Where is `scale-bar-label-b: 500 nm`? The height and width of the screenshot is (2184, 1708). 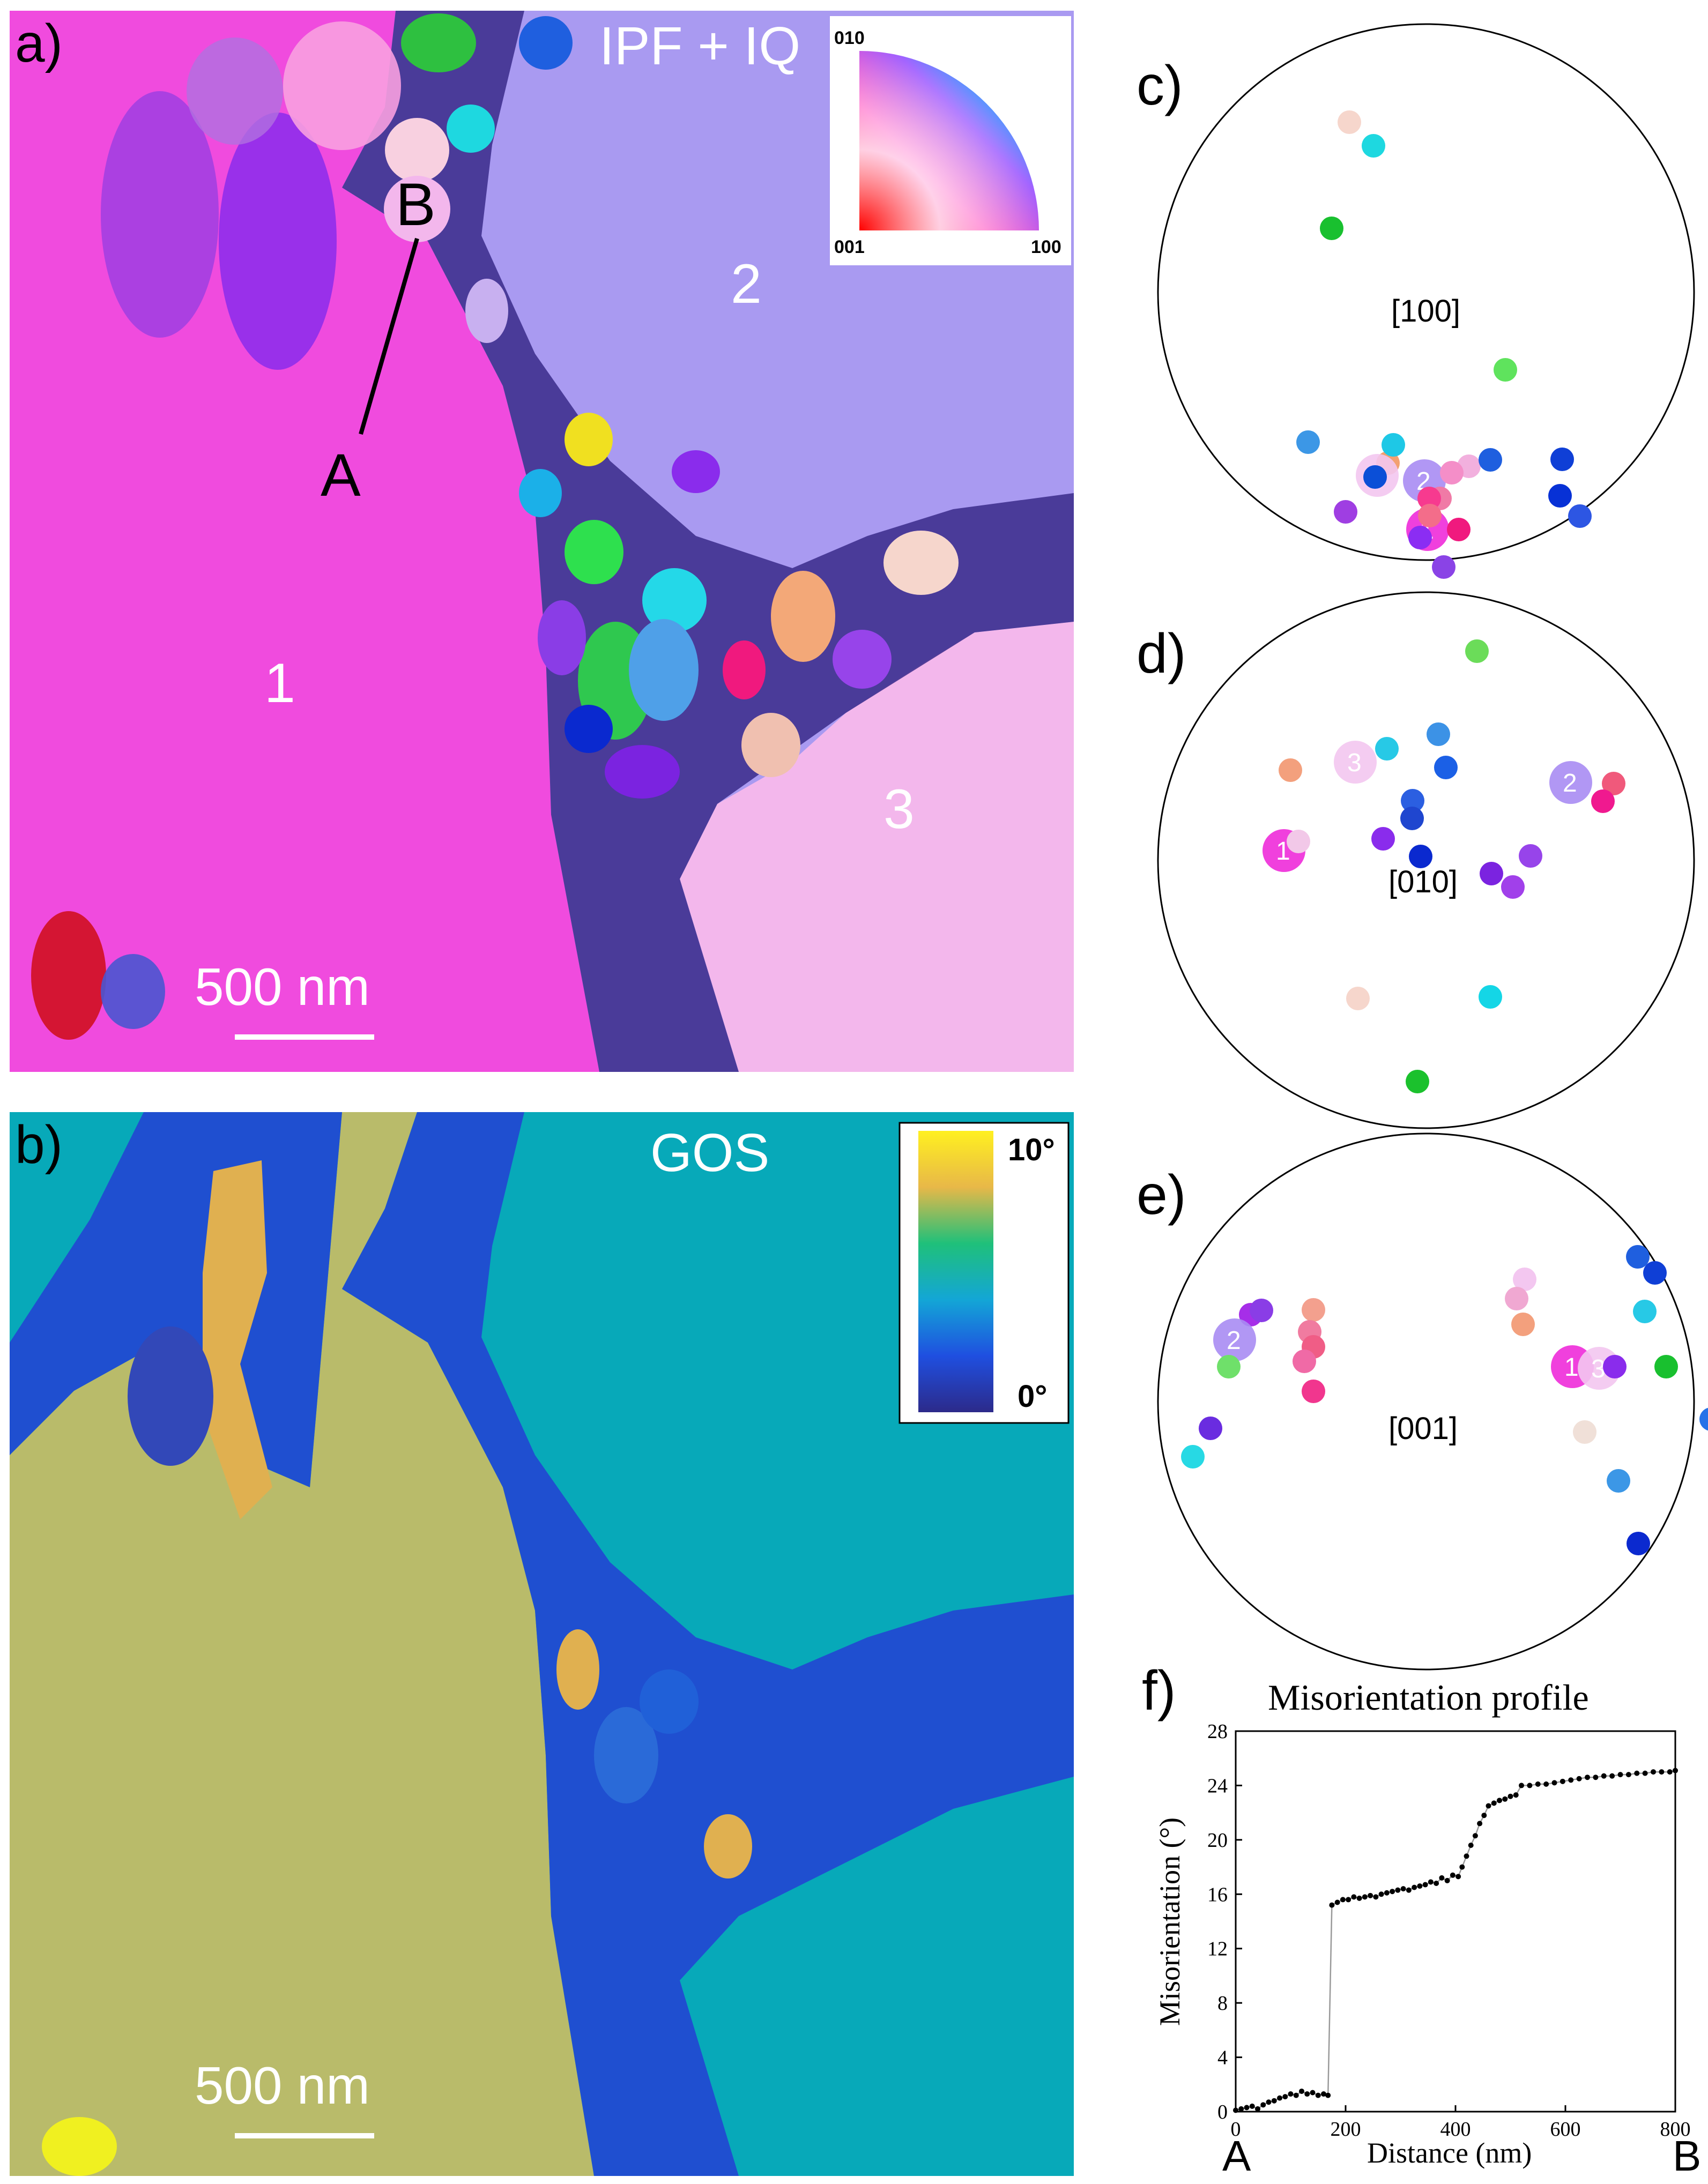 scale-bar-label-b: 500 nm is located at coordinates (282, 2085).